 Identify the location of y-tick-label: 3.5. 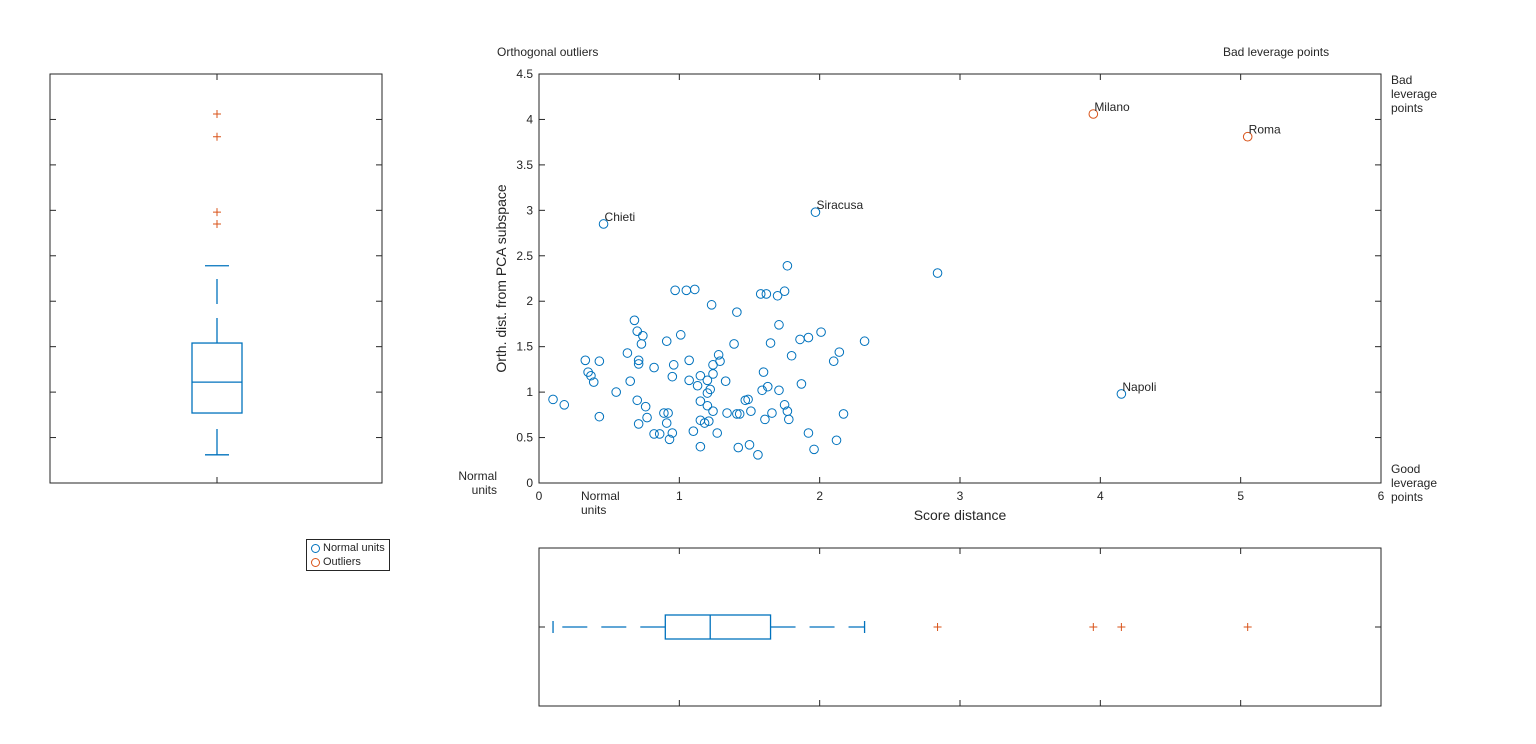
(524, 165).